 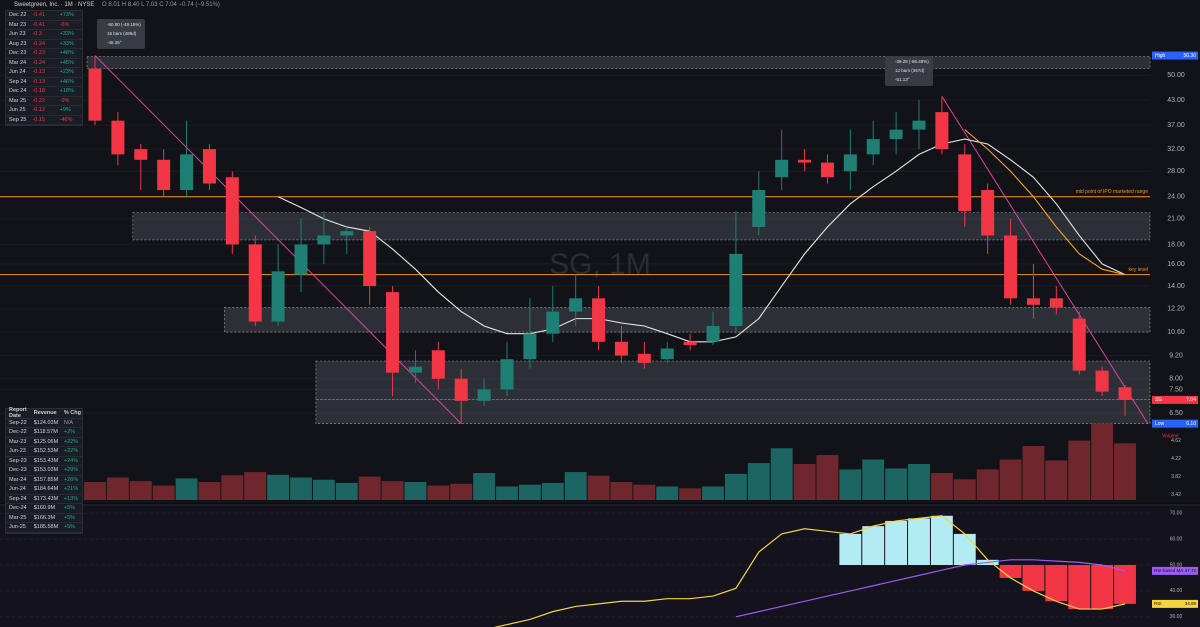 I want to click on watermark: SG, 1M, so click(x=600, y=264).